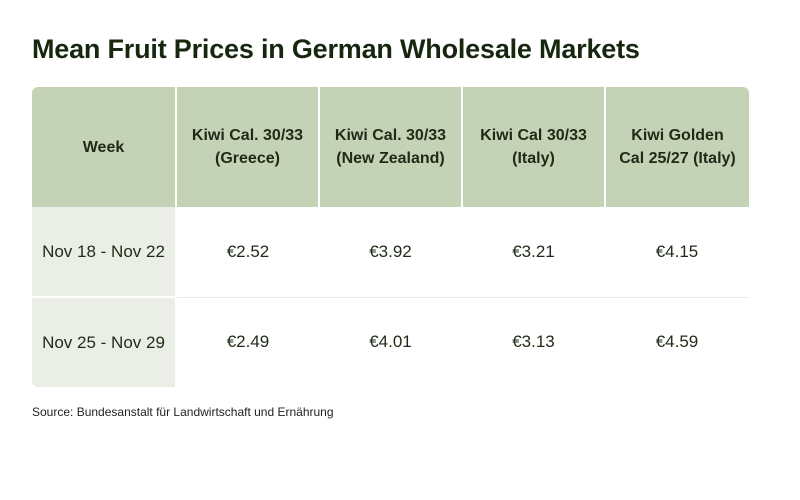  I want to click on column-header-kiwi-golden-italy: Kiwi Golden Cal 25/27 (Italy), so click(677, 147).